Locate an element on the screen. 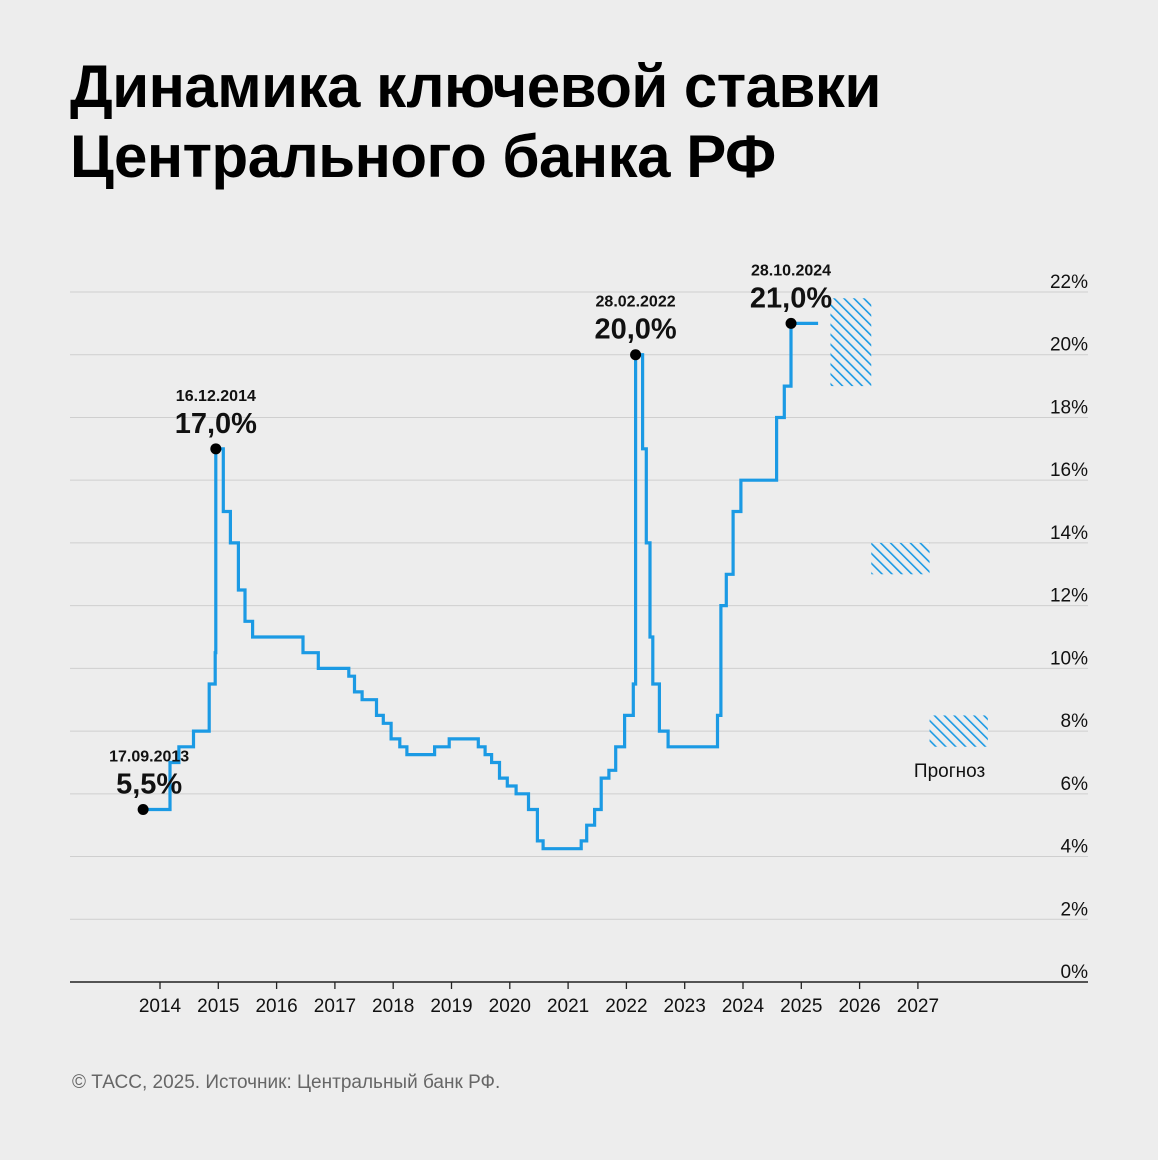 This screenshot has width=1158, height=1160. annotation-date: 17.09.2013 is located at coordinates (149, 757).